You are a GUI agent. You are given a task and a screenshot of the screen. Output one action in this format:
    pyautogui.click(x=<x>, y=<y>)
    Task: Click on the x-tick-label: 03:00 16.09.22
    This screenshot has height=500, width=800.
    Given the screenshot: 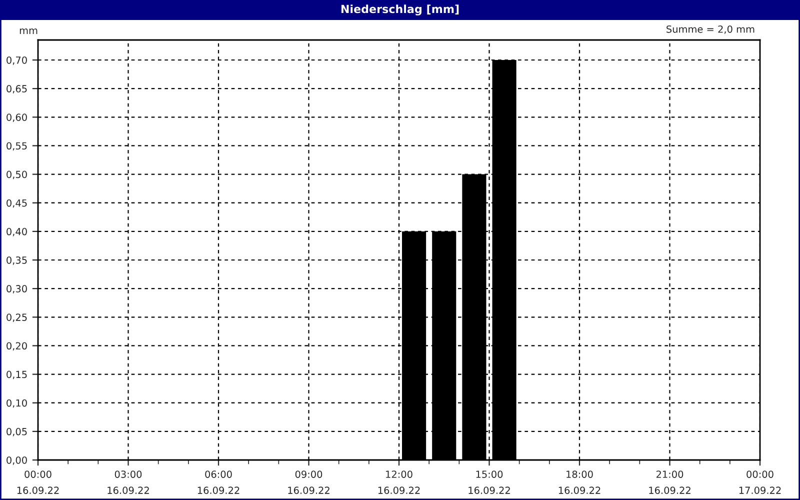 What is the action you would take?
    pyautogui.click(x=128, y=482)
    